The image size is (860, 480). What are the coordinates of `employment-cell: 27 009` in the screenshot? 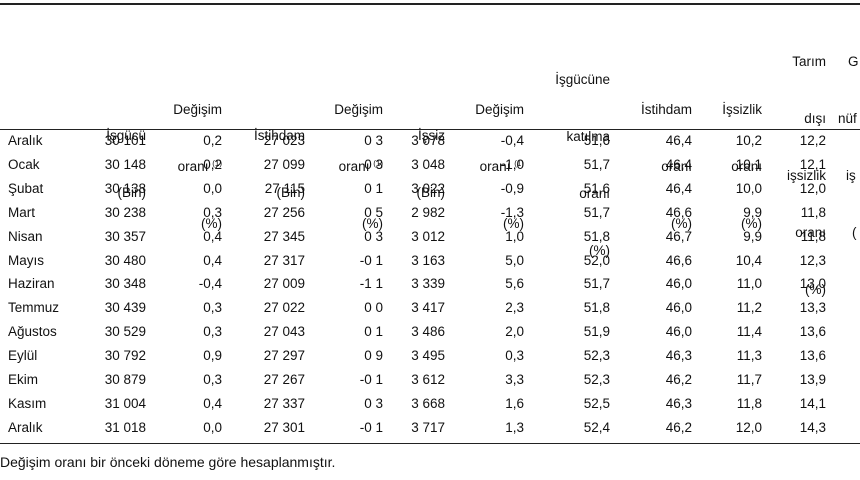 It's located at (284, 284).